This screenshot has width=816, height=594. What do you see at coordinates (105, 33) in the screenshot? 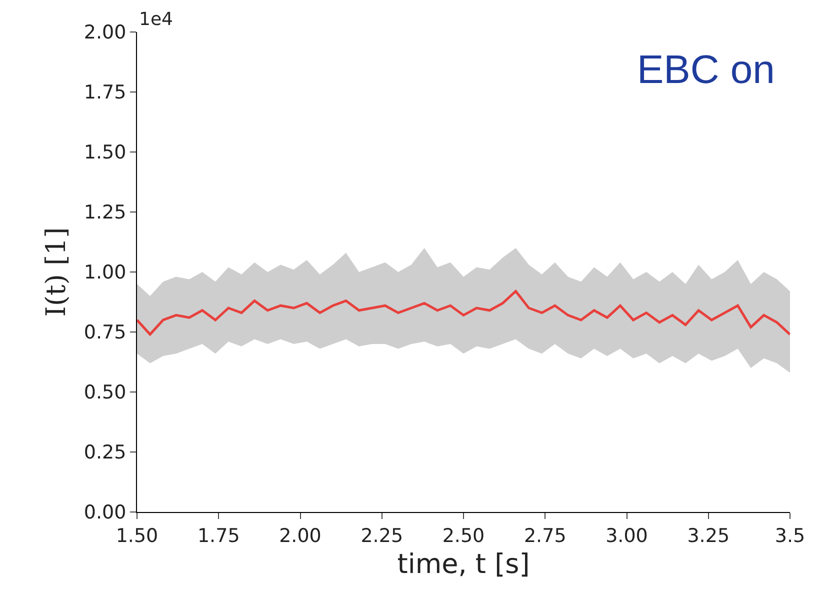
I see `y-tick-label: 2.00` at bounding box center [105, 33].